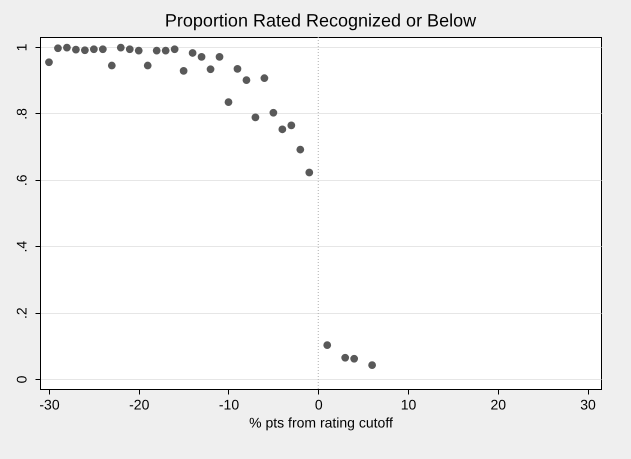 This screenshot has height=459, width=631. Describe the element at coordinates (49, 404) in the screenshot. I see `x-tick-label: -30` at that location.